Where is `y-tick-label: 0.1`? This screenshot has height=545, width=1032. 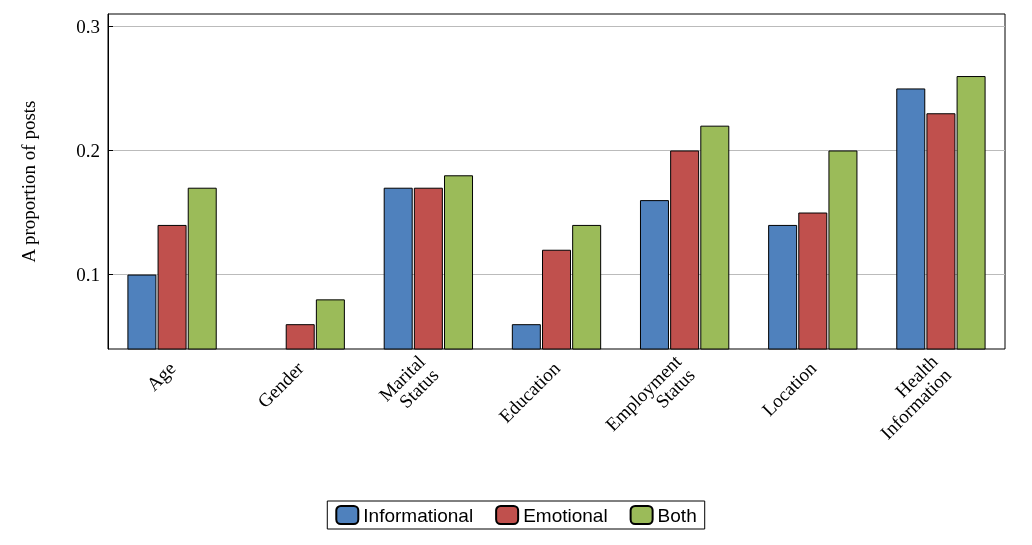 y-tick-label: 0.1 is located at coordinates (88, 275).